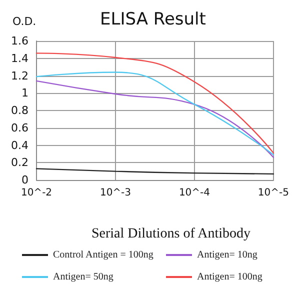 The width and height of the screenshot is (300, 300). I want to click on y-axis-title: O.D., so click(24, 21).